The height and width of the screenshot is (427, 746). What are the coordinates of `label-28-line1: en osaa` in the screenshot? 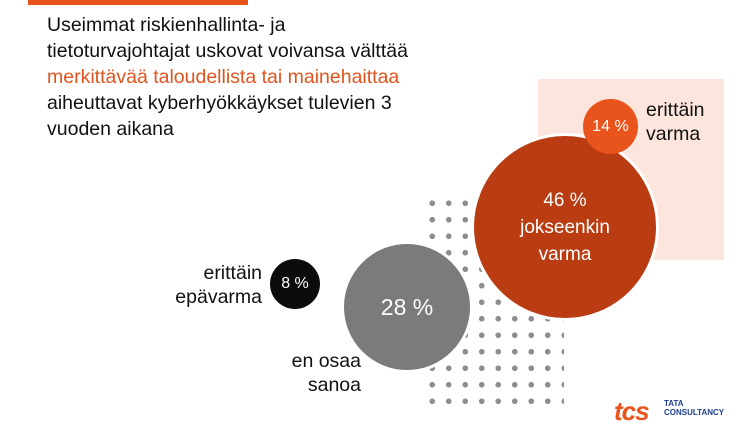 It's located at (326, 361).